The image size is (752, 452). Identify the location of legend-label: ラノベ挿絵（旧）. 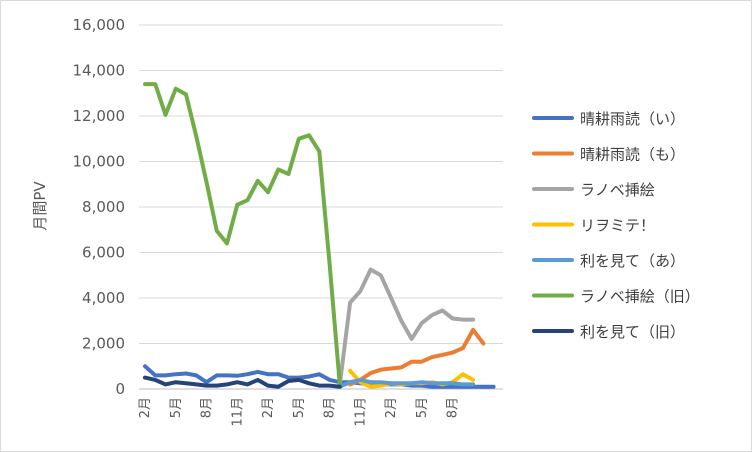
(640, 297).